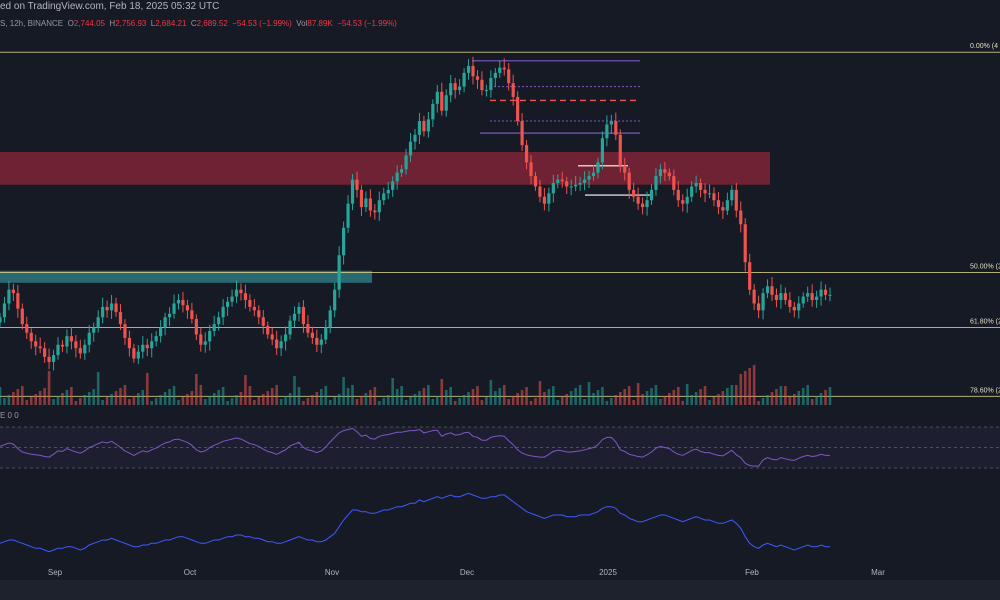  Describe the element at coordinates (89, 23) in the screenshot. I see `open-value: 2,744.05` at that location.